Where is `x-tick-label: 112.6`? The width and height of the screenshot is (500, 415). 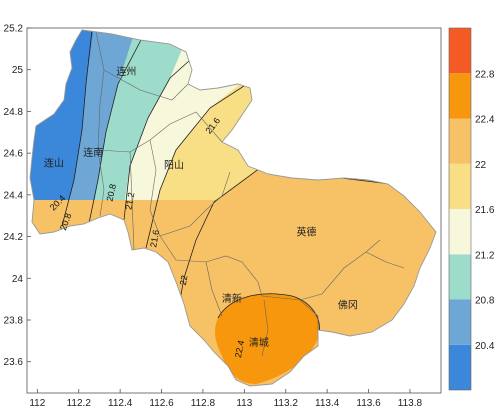 x-tick-label: 112.6 is located at coordinates (161, 403).